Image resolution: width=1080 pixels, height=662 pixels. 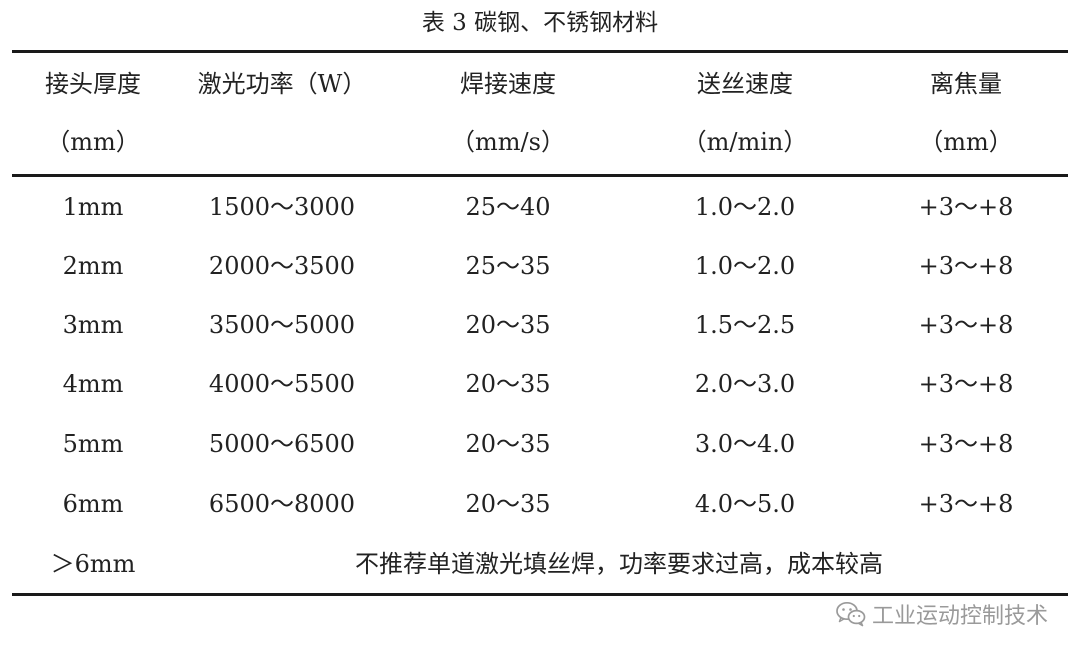 I want to click on header-thickness-unit: （mm）, so click(x=93, y=142).